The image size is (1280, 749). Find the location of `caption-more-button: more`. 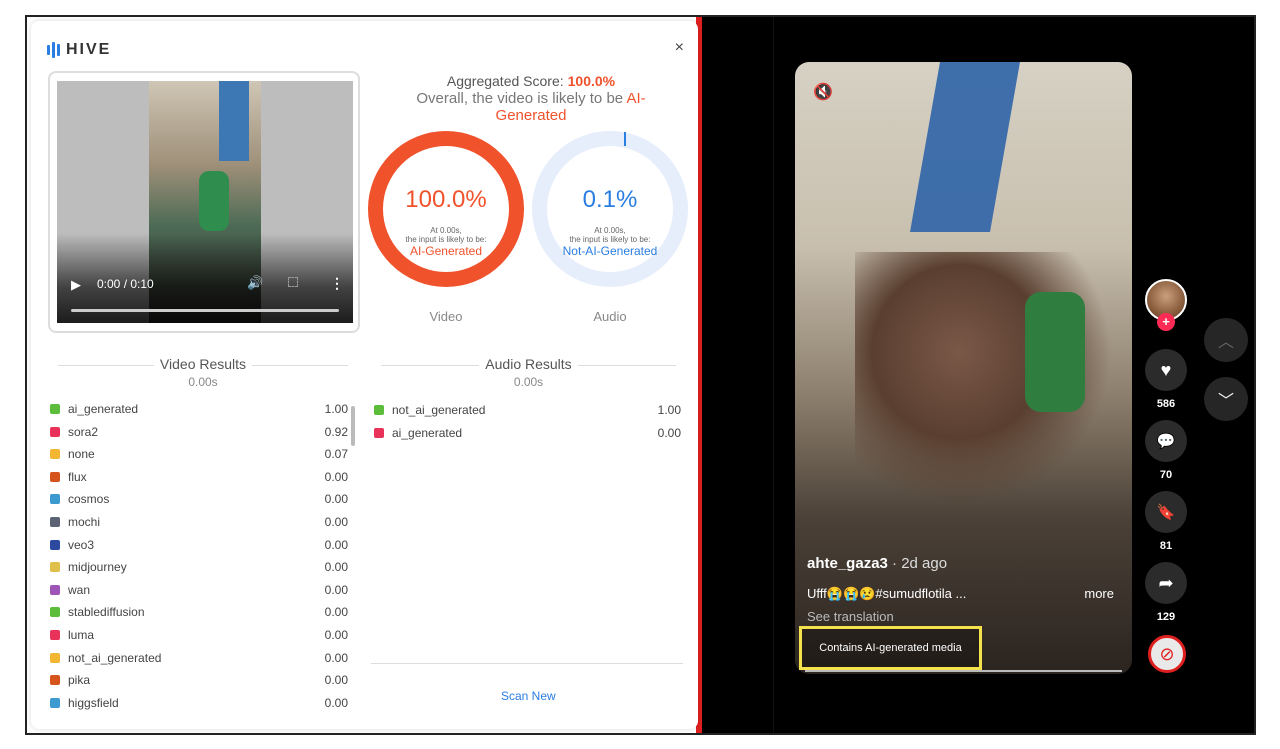

caption-more-button: more is located at coordinates (1099, 593).